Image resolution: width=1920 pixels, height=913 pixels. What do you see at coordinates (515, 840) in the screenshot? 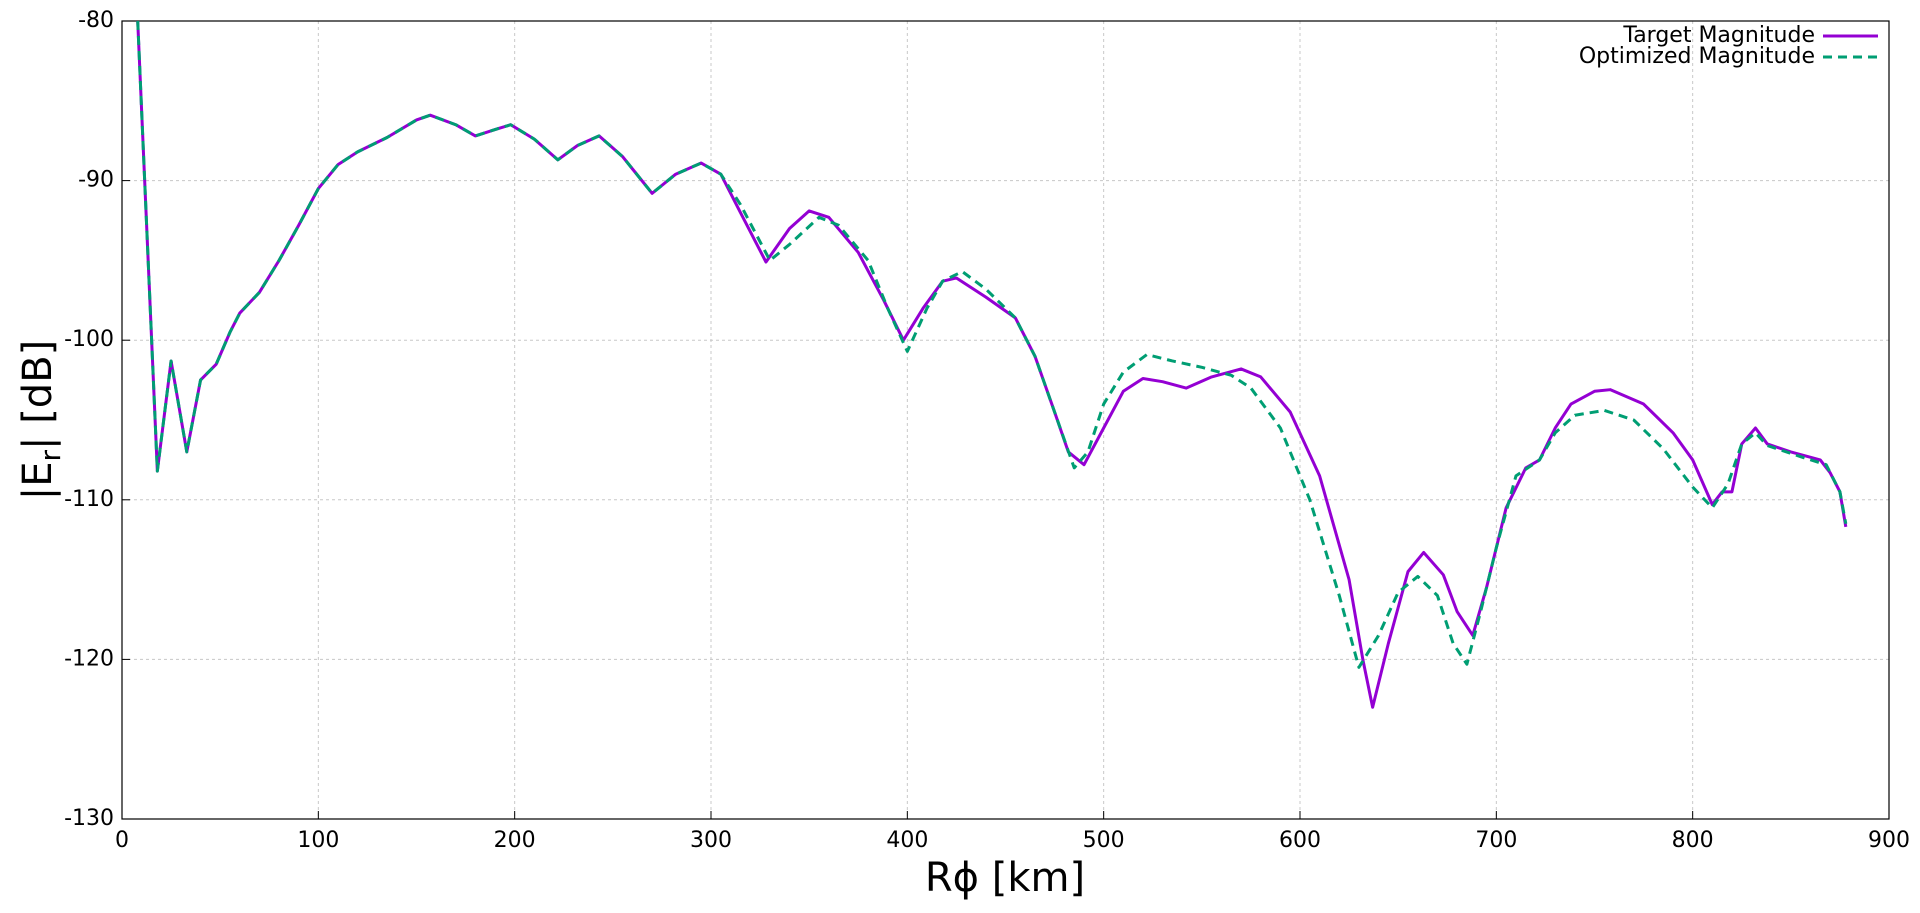
I see `x-tick-label: 200` at bounding box center [515, 840].